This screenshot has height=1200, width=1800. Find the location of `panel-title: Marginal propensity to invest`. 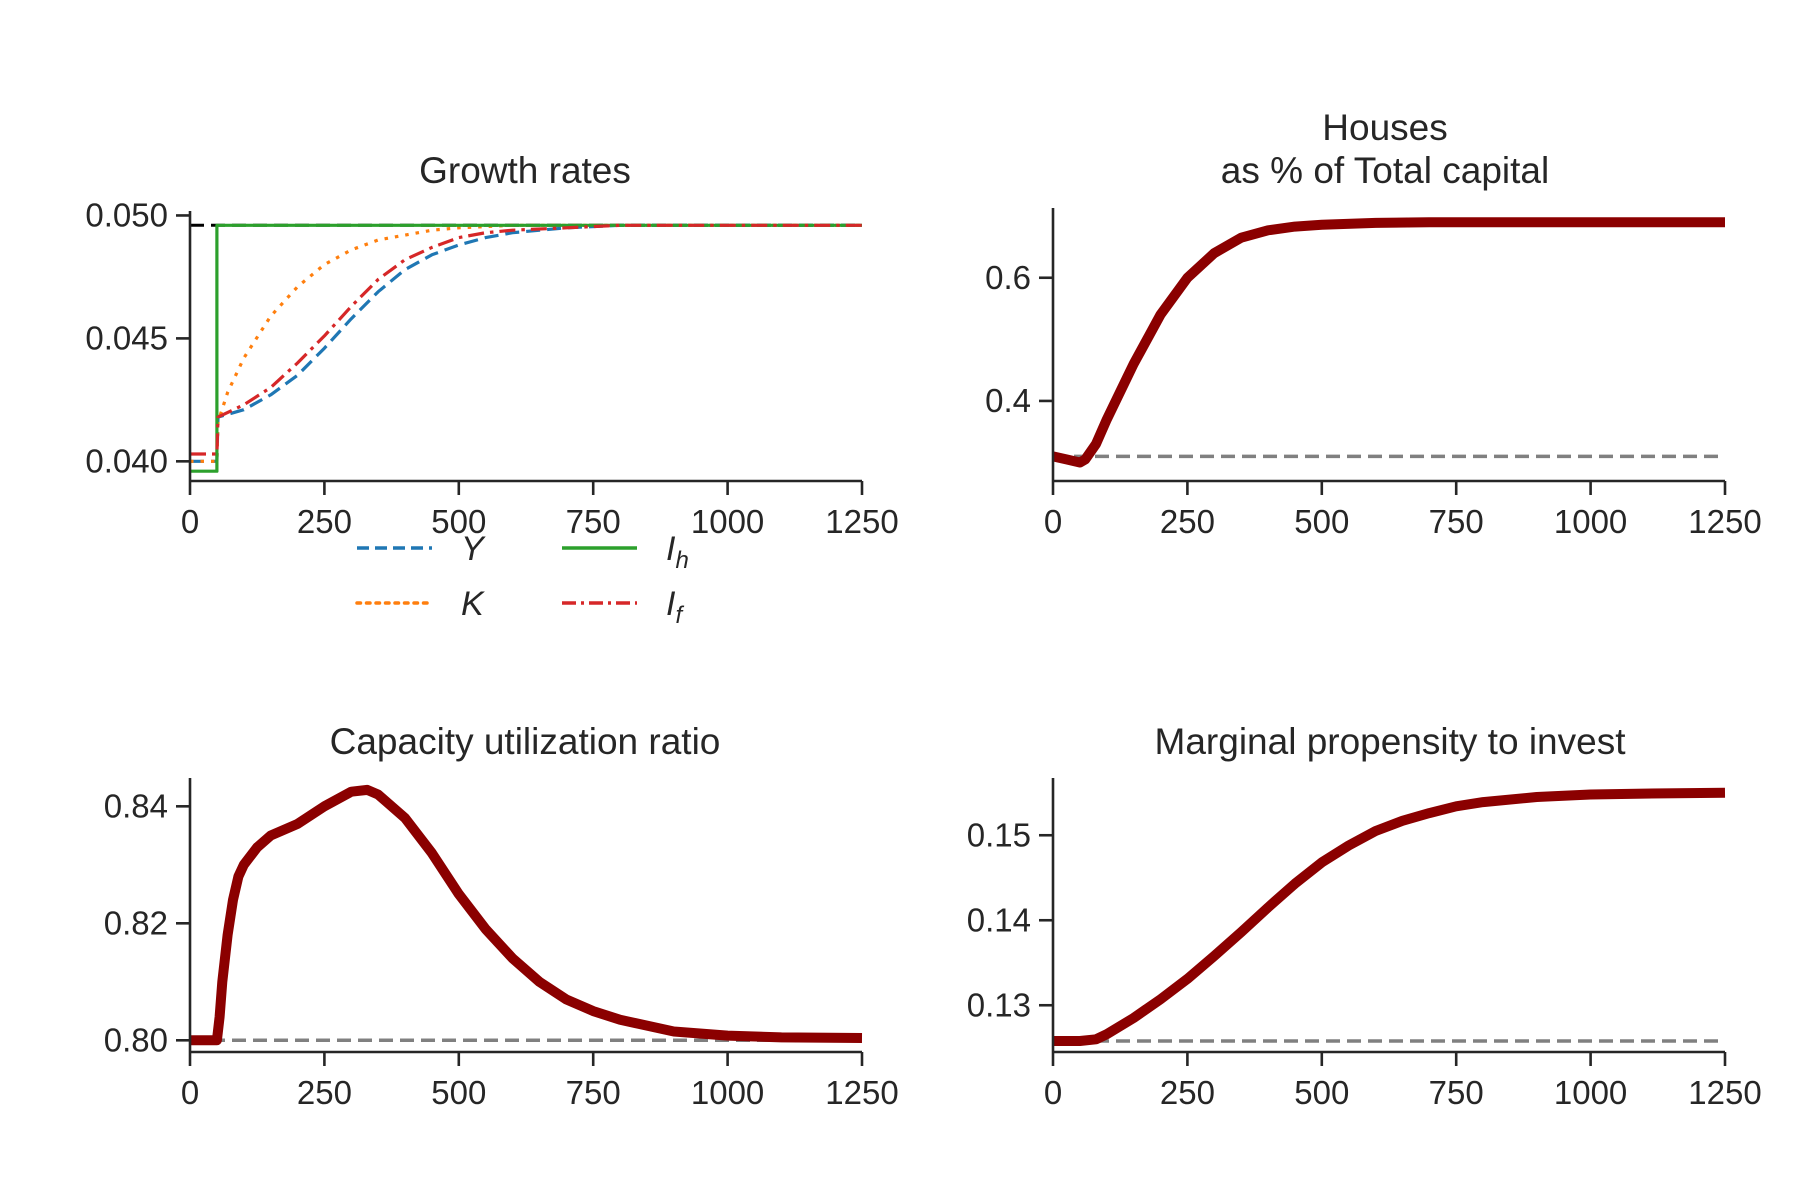

panel-title: Marginal propensity to invest is located at coordinates (1391, 741).